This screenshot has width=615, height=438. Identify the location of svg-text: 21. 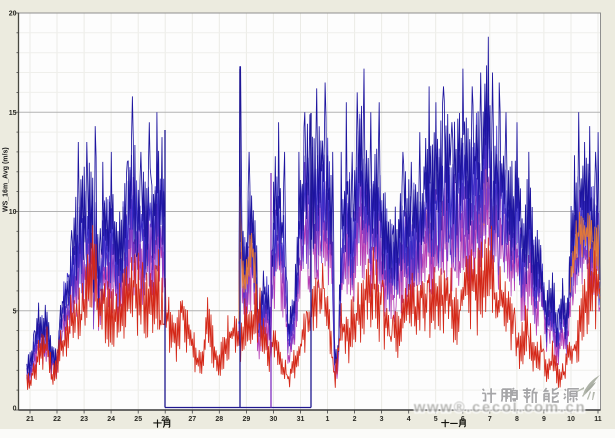
(30, 419).